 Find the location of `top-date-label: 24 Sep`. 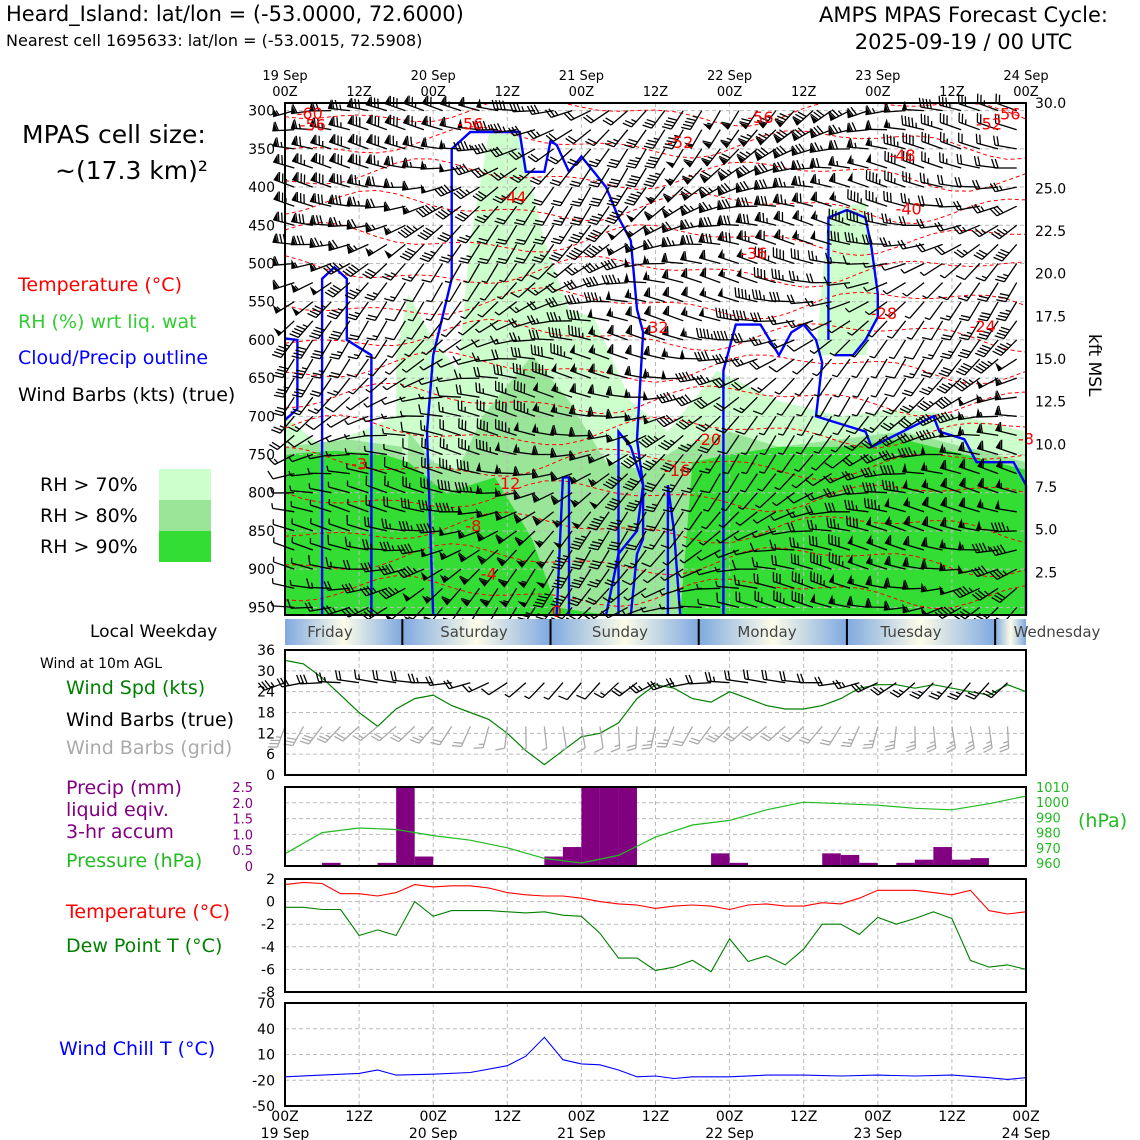

top-date-label: 24 Sep is located at coordinates (1025, 76).